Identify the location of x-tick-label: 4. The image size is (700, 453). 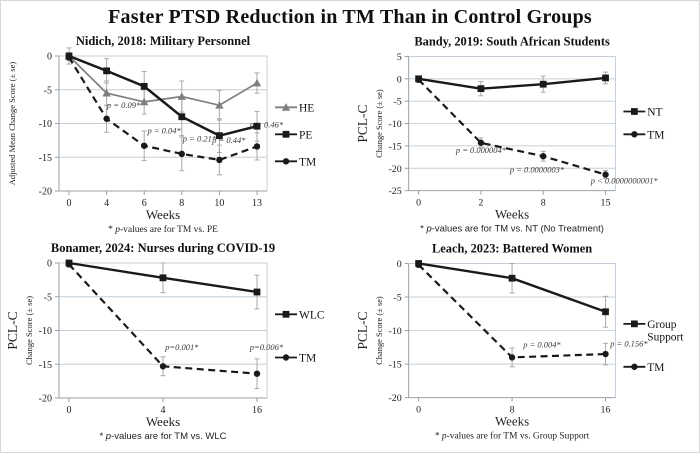
(106, 203).